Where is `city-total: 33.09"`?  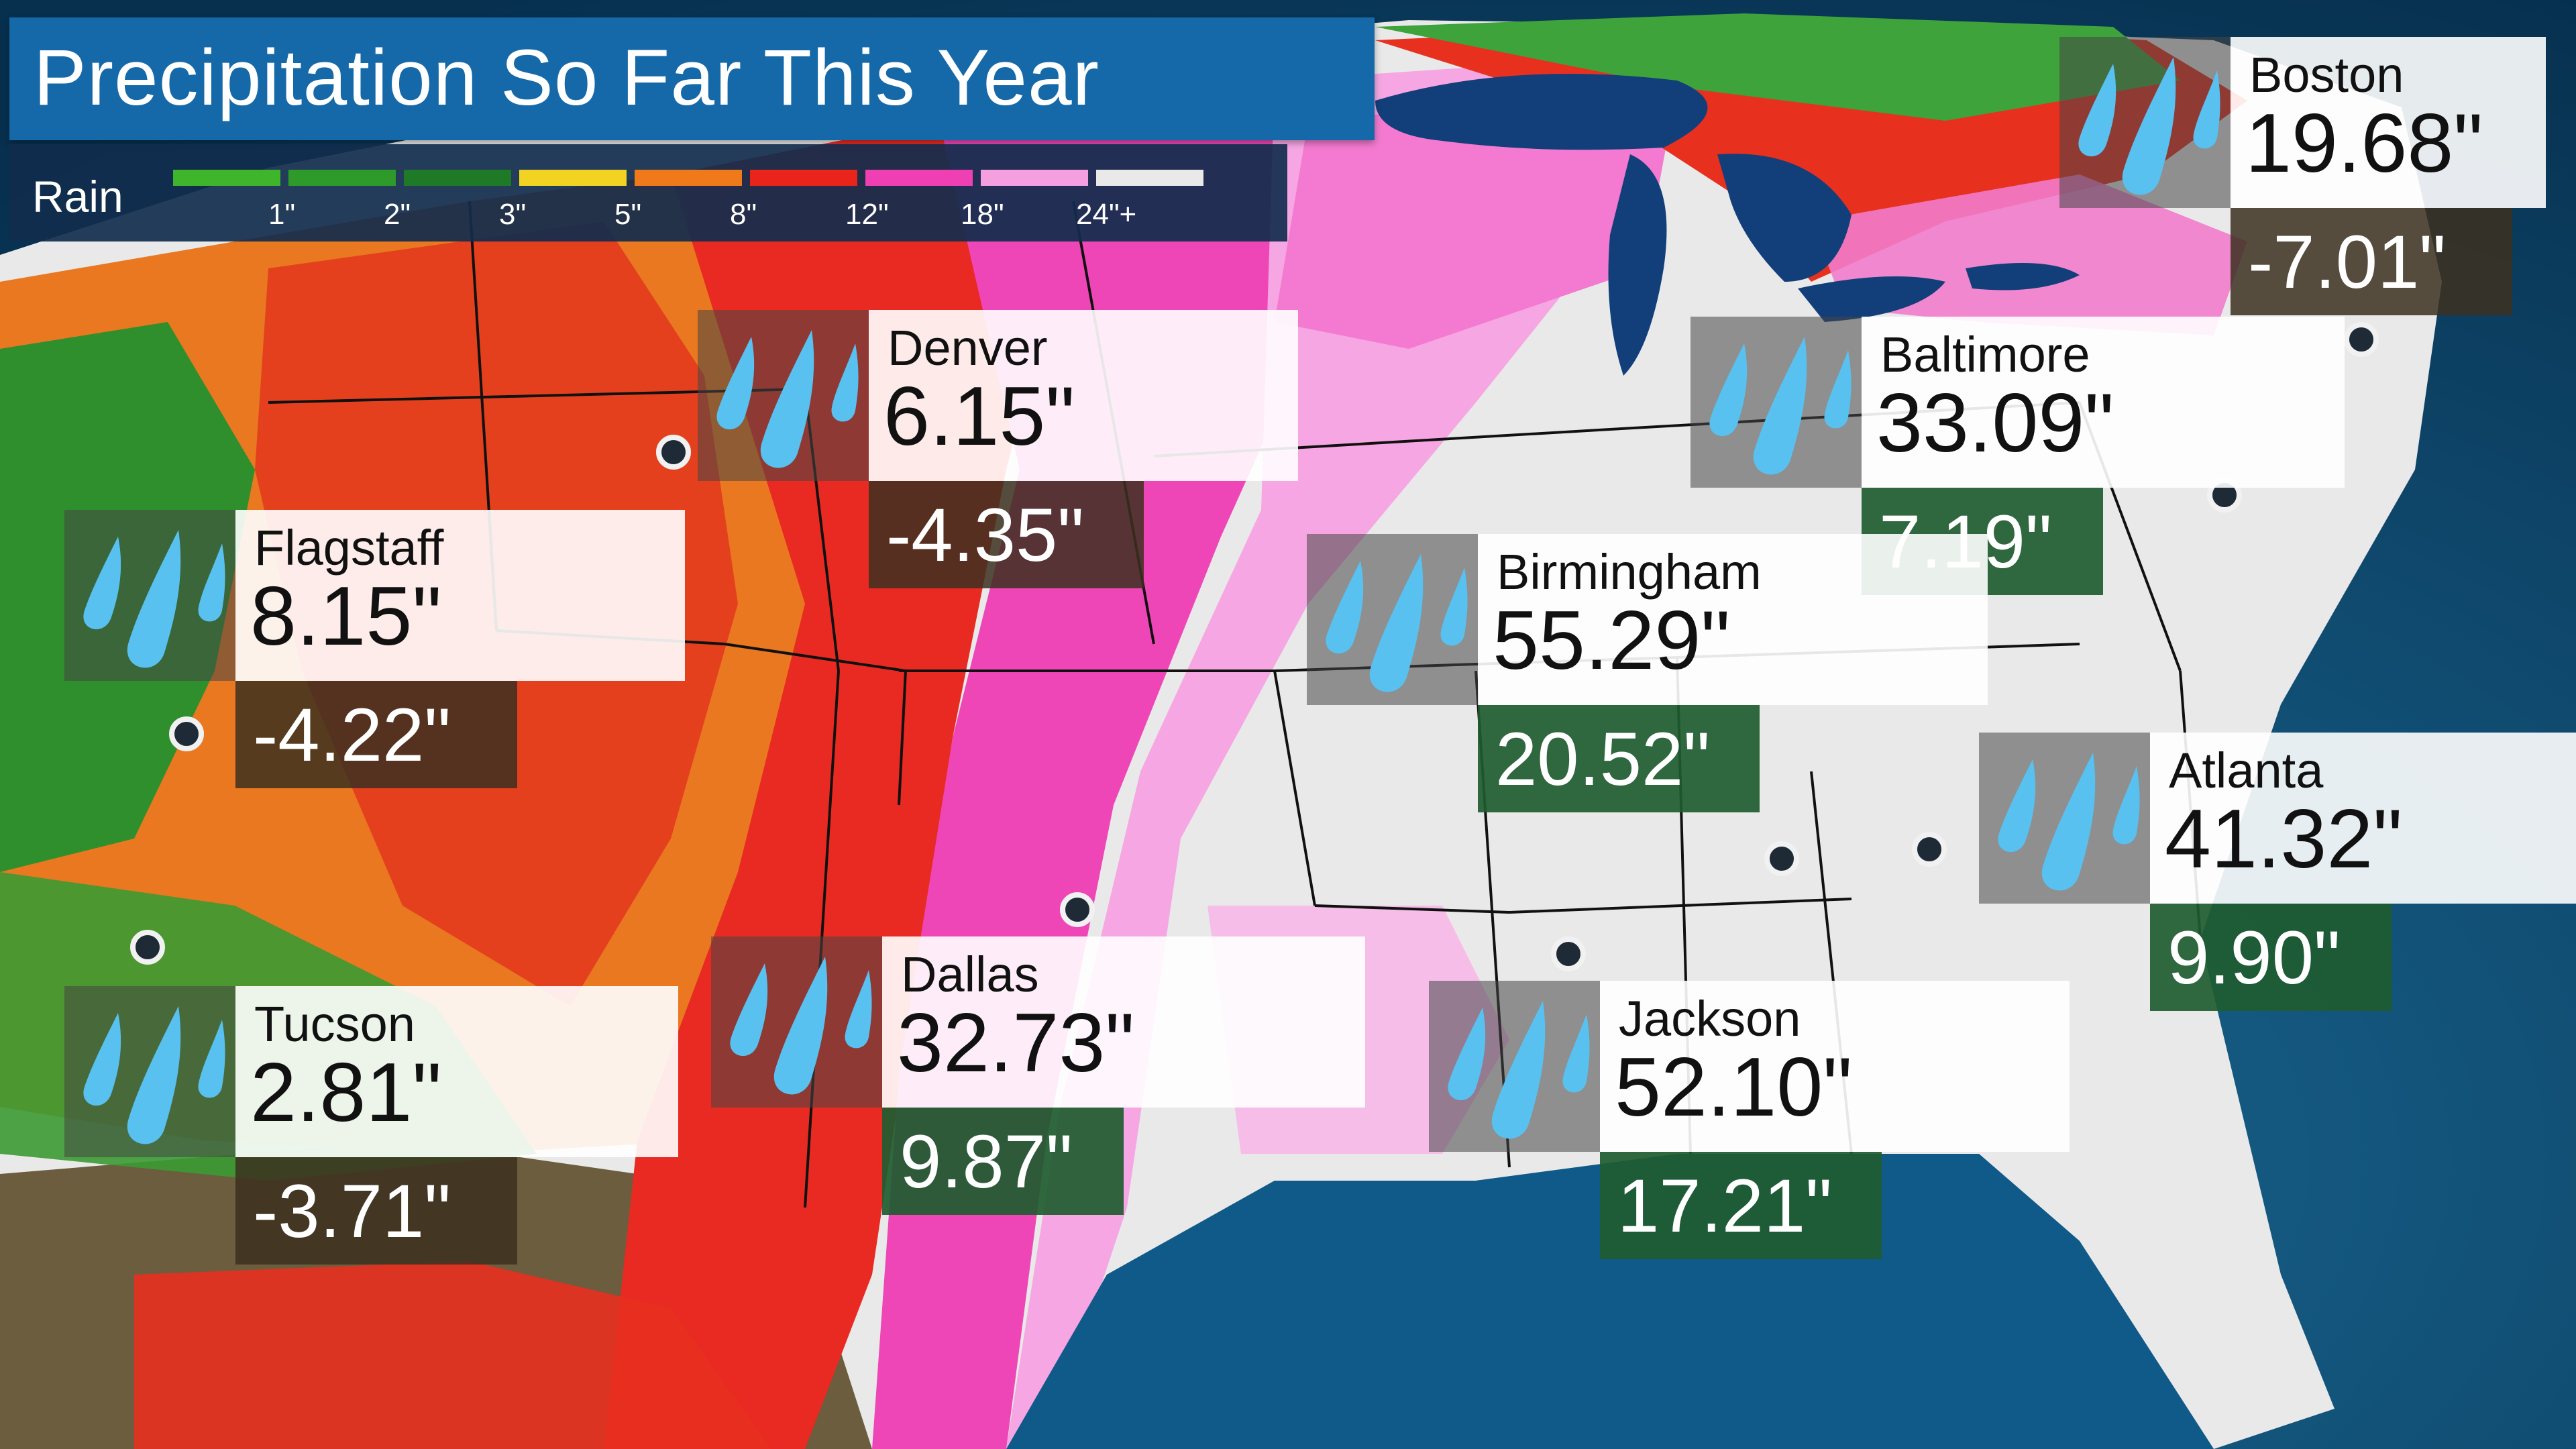
city-total: 33.09" is located at coordinates (1995, 423).